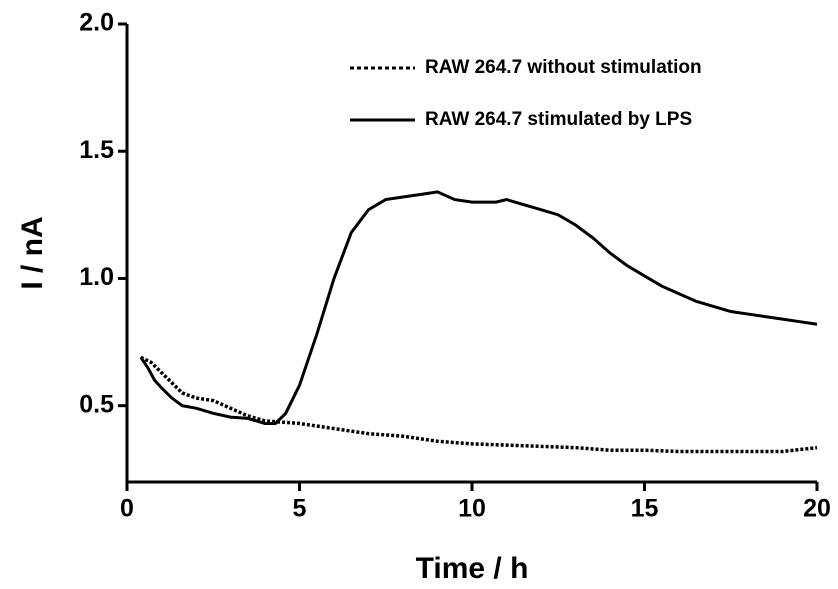 The width and height of the screenshot is (838, 589). Describe the element at coordinates (479, 404) in the screenshot. I see `data-line` at that location.